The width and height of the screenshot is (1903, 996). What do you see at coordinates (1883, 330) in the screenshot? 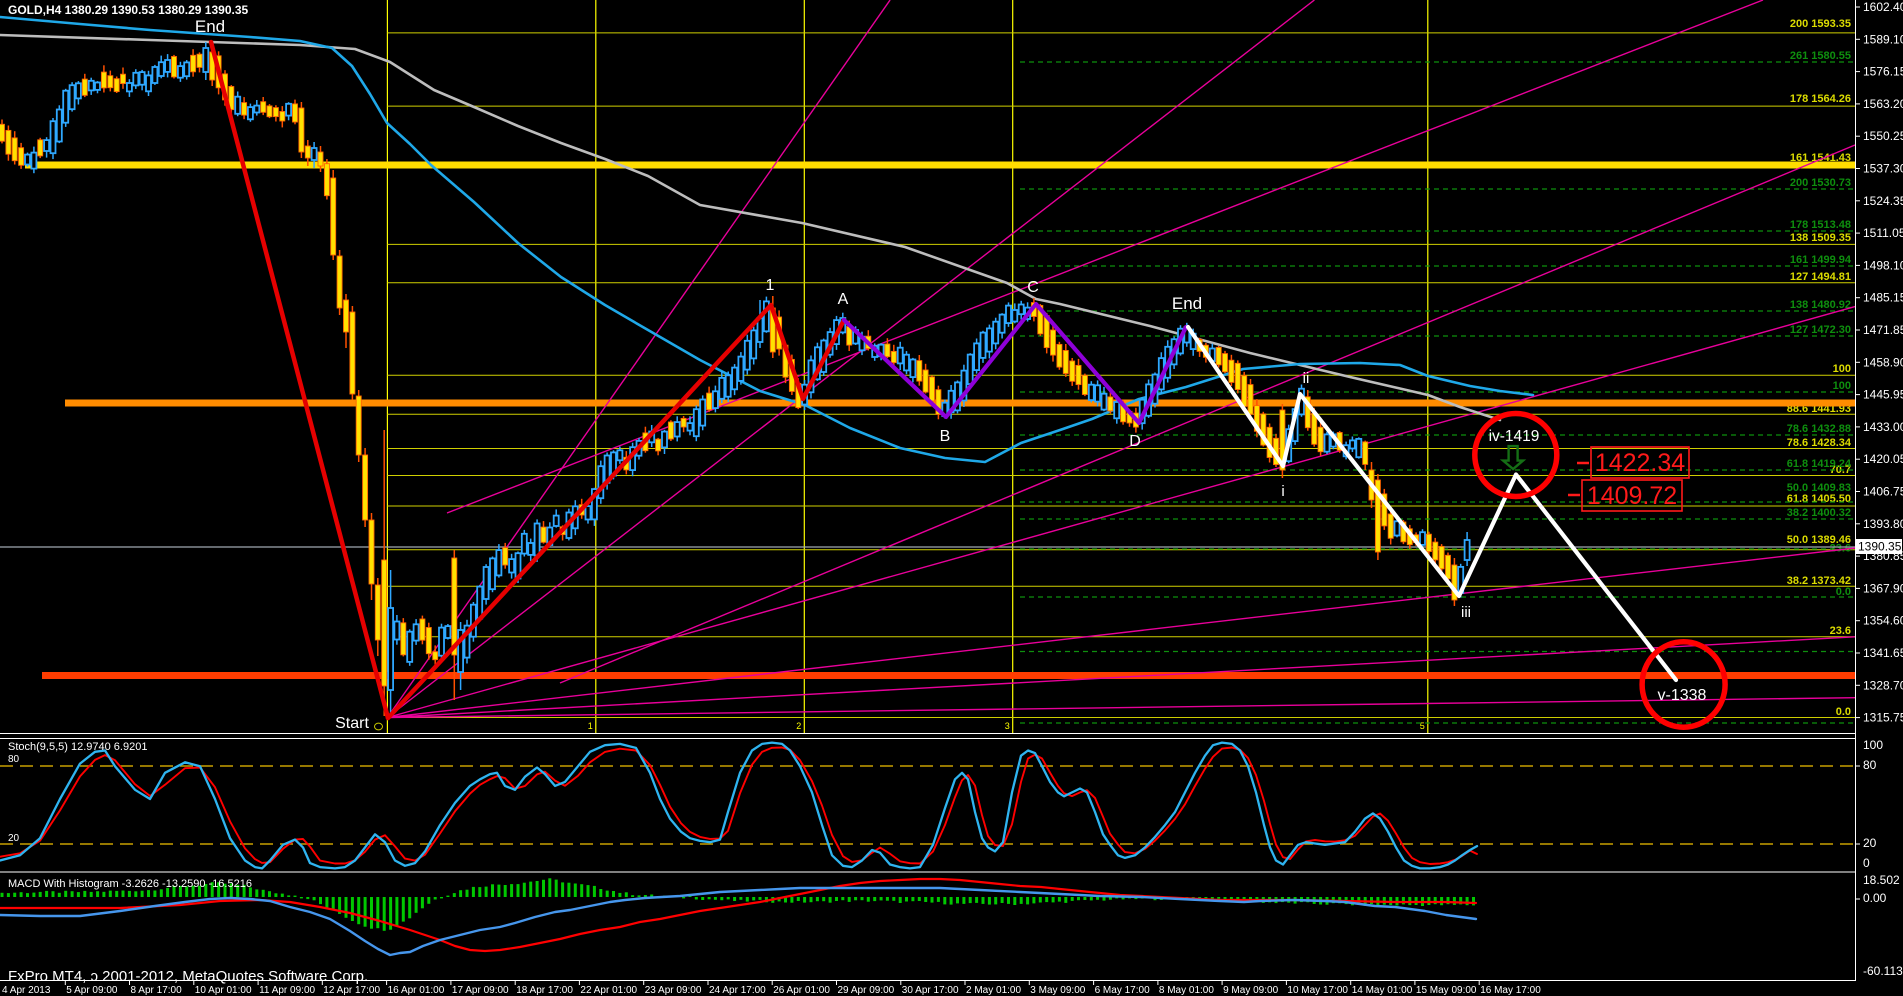
I see `svg-text: 1471.85` at bounding box center [1883, 330].